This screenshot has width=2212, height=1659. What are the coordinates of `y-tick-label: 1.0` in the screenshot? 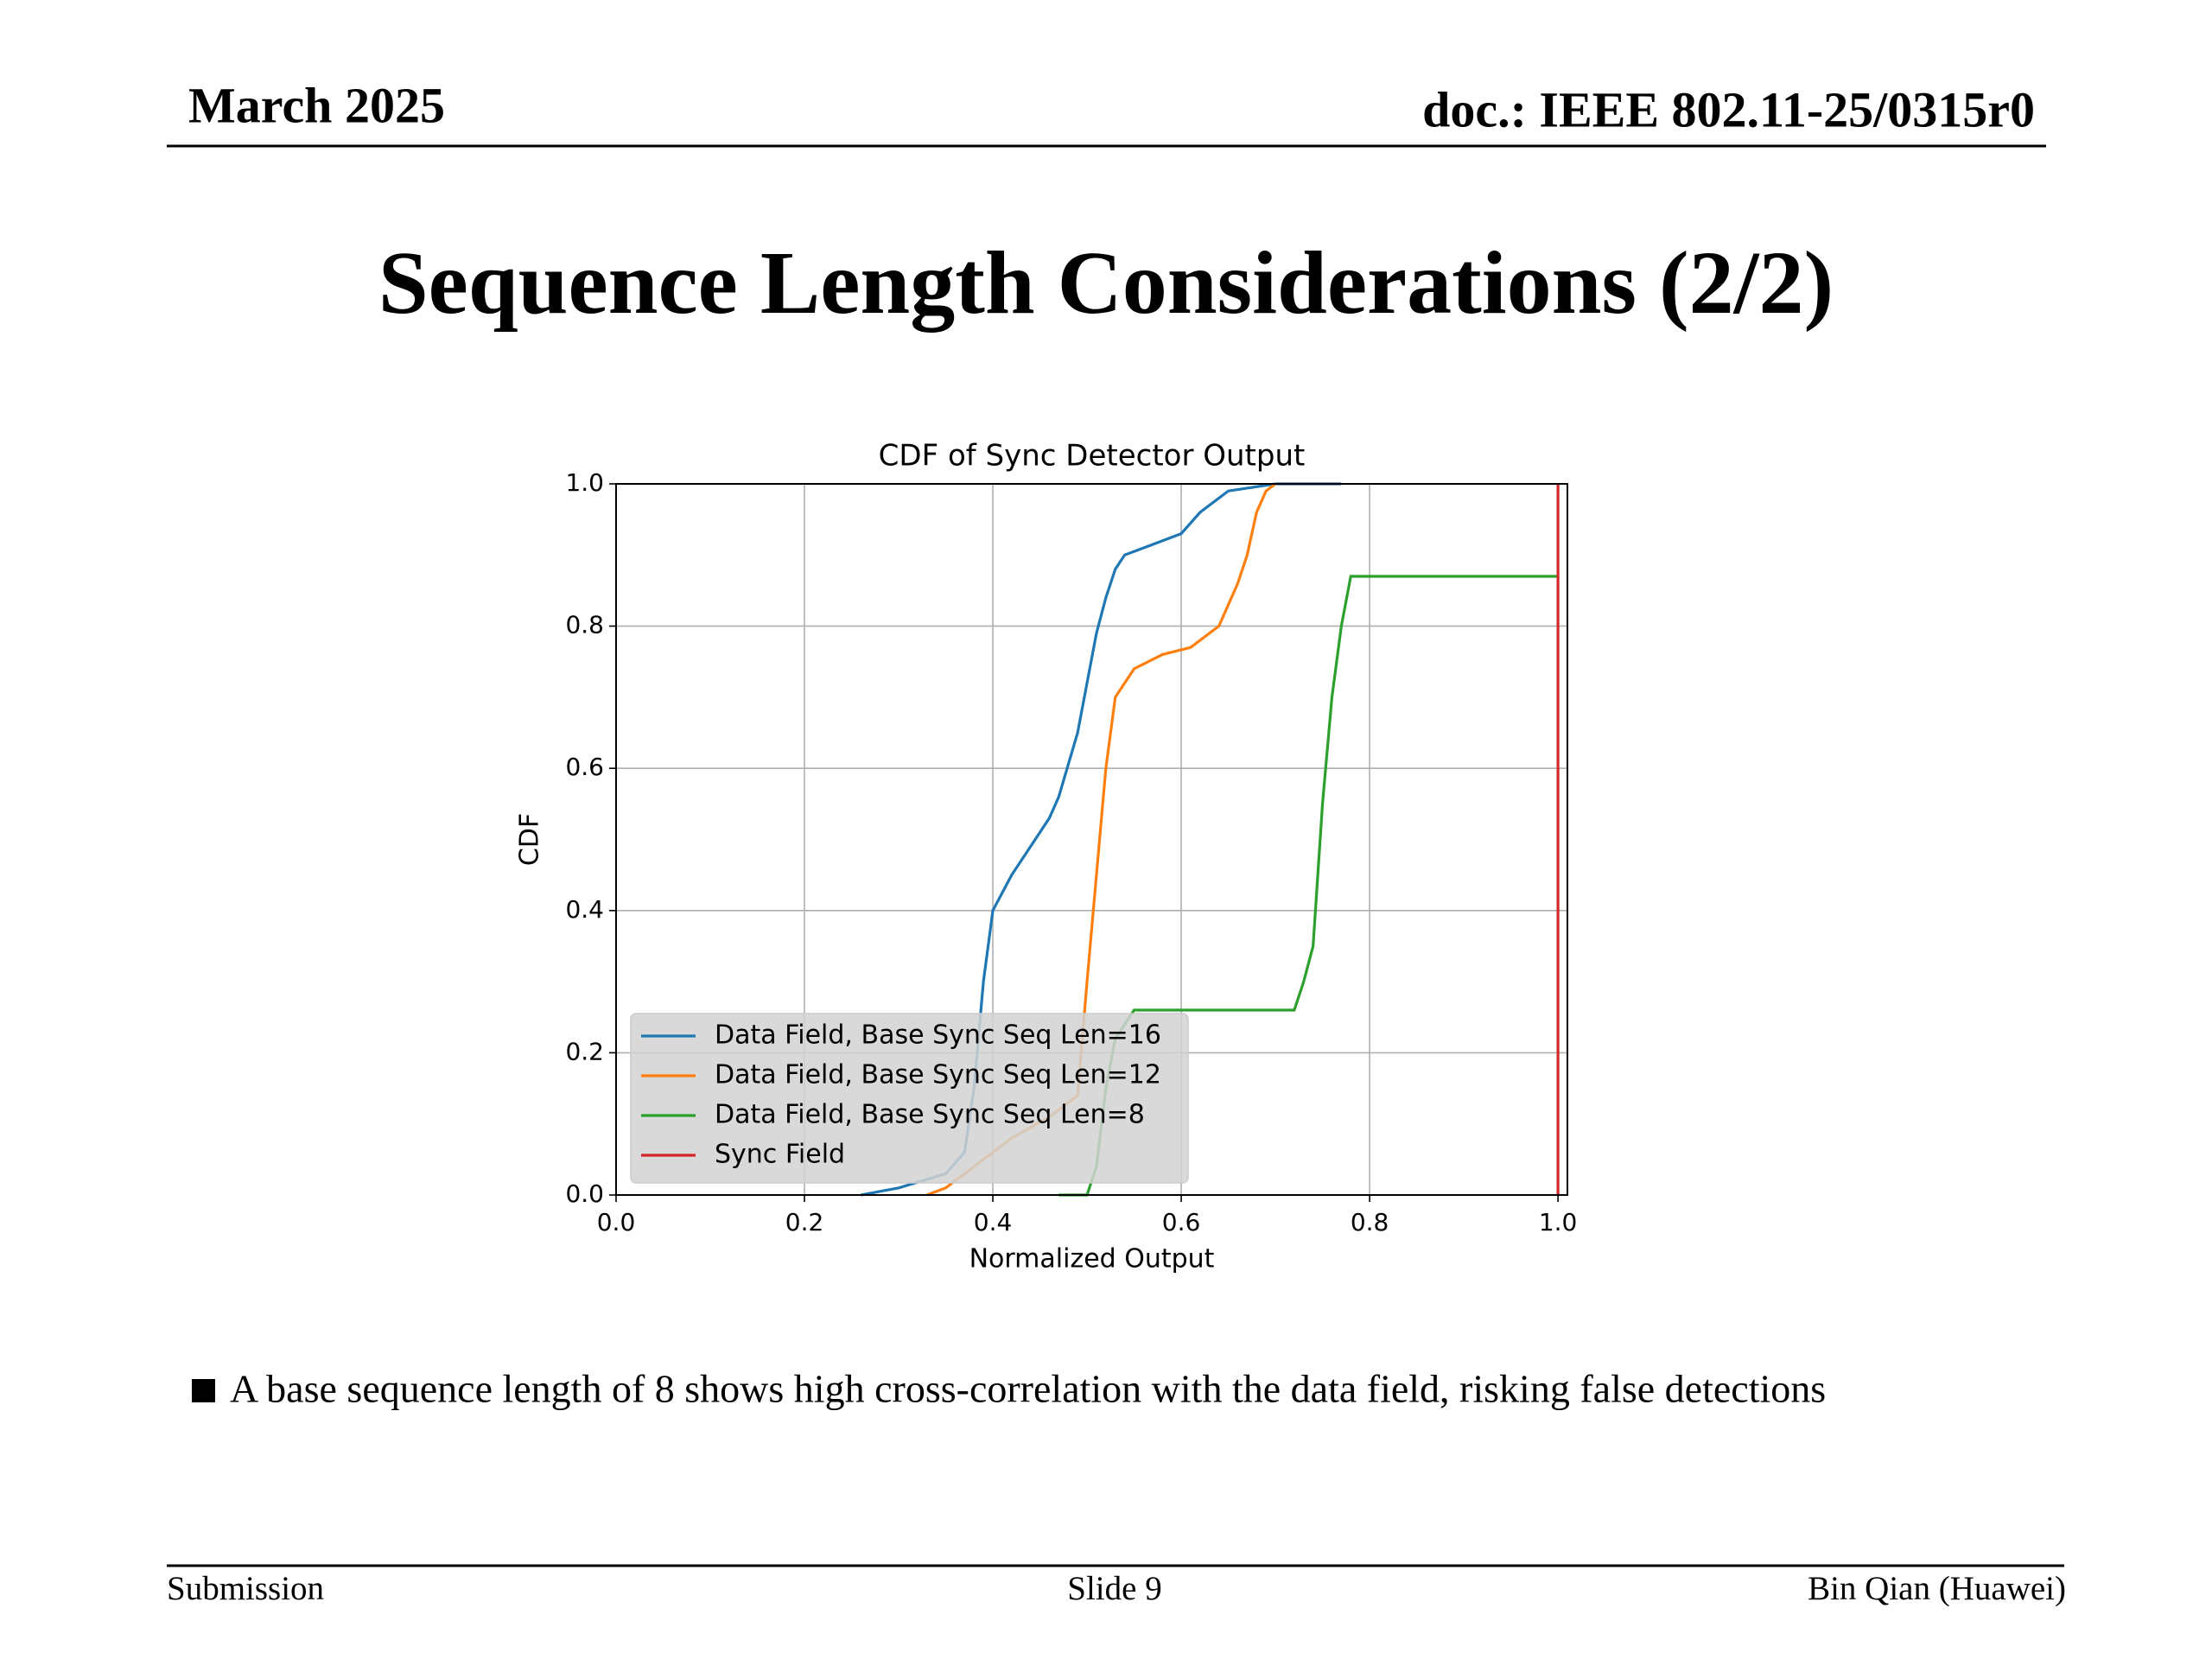 It's located at (584, 482).